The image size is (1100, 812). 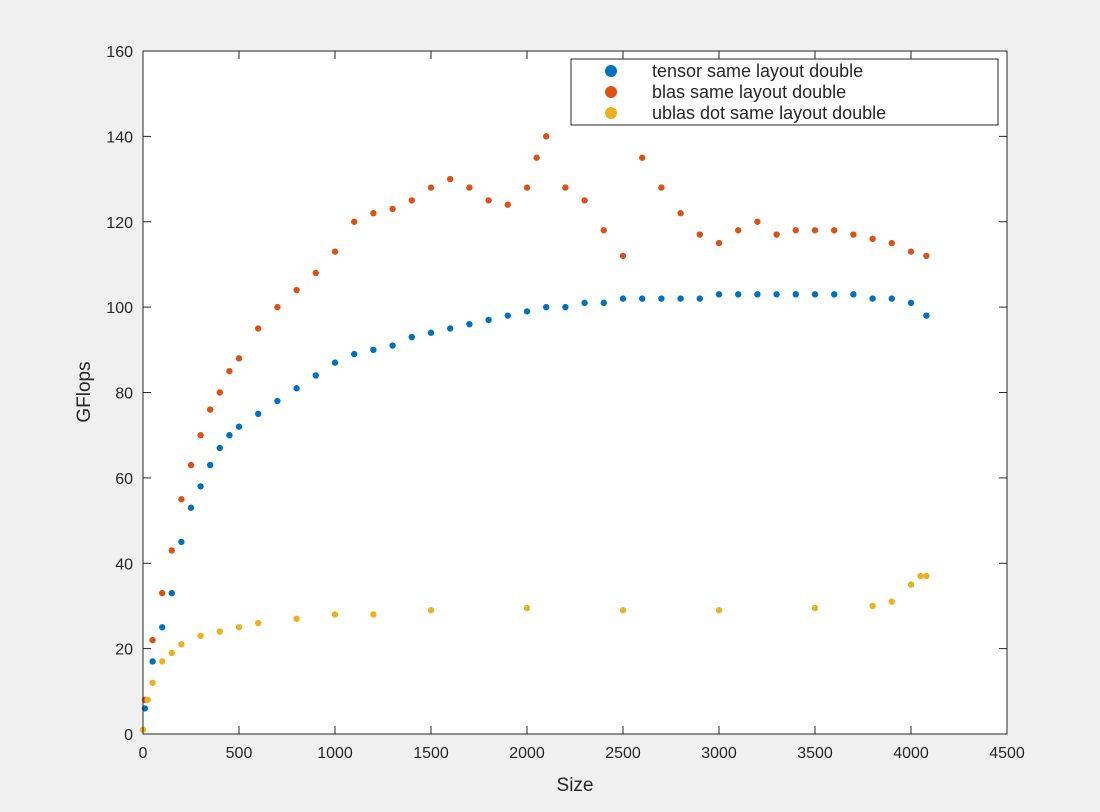 I want to click on legend-label-tensor: tensor same layout double, so click(x=757, y=71).